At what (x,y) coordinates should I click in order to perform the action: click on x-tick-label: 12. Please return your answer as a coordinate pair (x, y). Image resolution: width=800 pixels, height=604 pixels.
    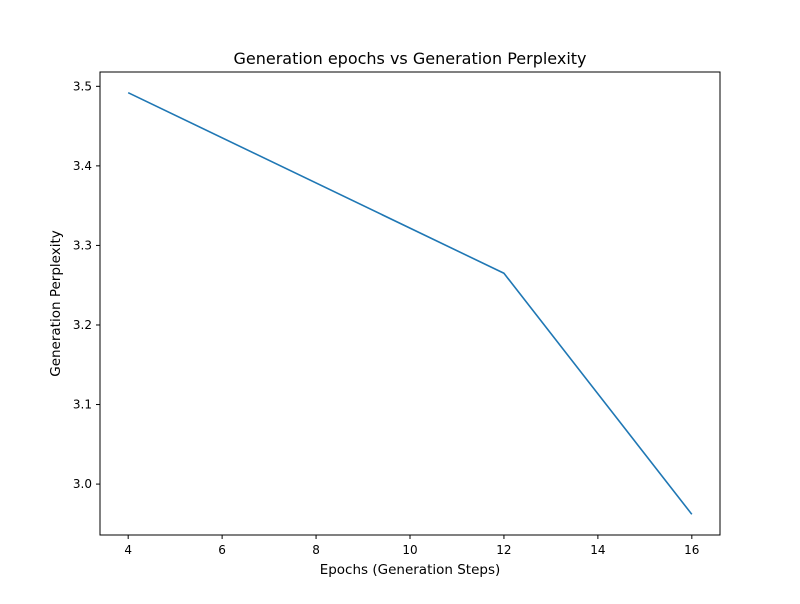
    Looking at the image, I should click on (503, 550).